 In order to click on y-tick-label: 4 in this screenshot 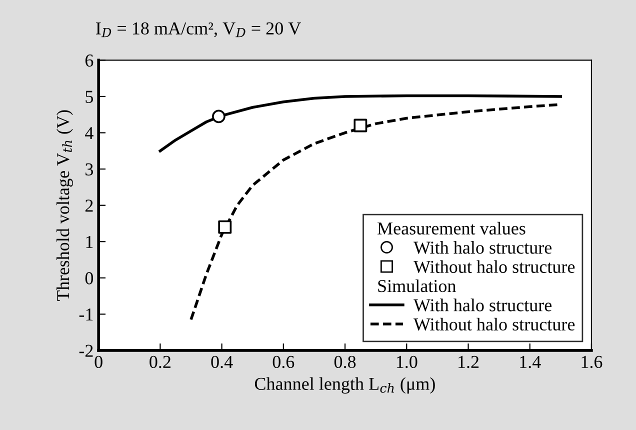, I will do `click(89, 133)`.